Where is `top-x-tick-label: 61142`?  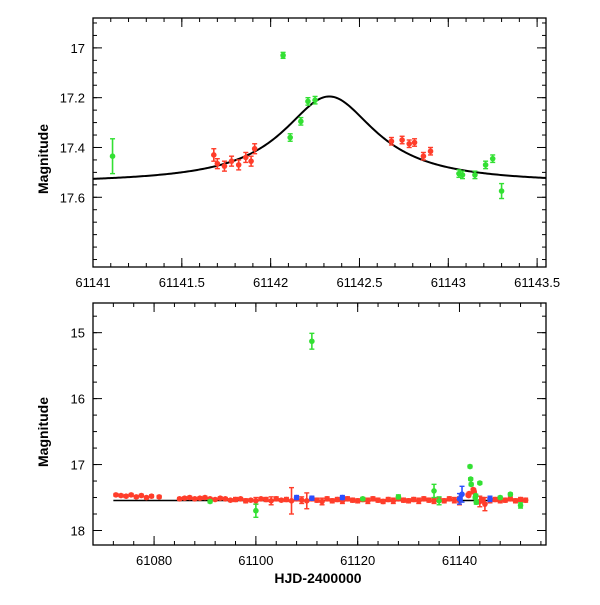 top-x-tick-label: 61142 is located at coordinates (270, 282).